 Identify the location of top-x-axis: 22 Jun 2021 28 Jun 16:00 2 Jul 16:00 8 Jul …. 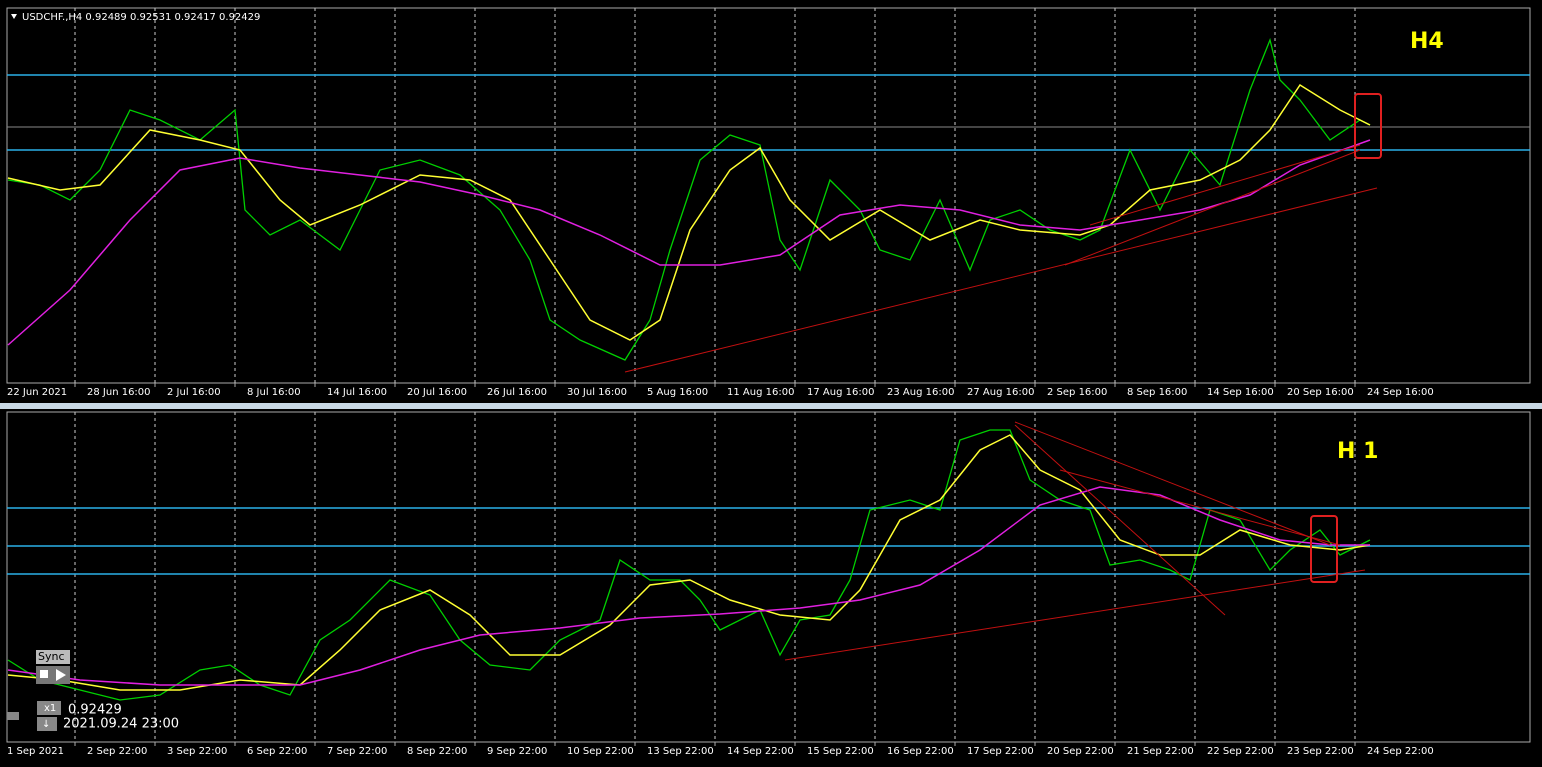
(720, 390).